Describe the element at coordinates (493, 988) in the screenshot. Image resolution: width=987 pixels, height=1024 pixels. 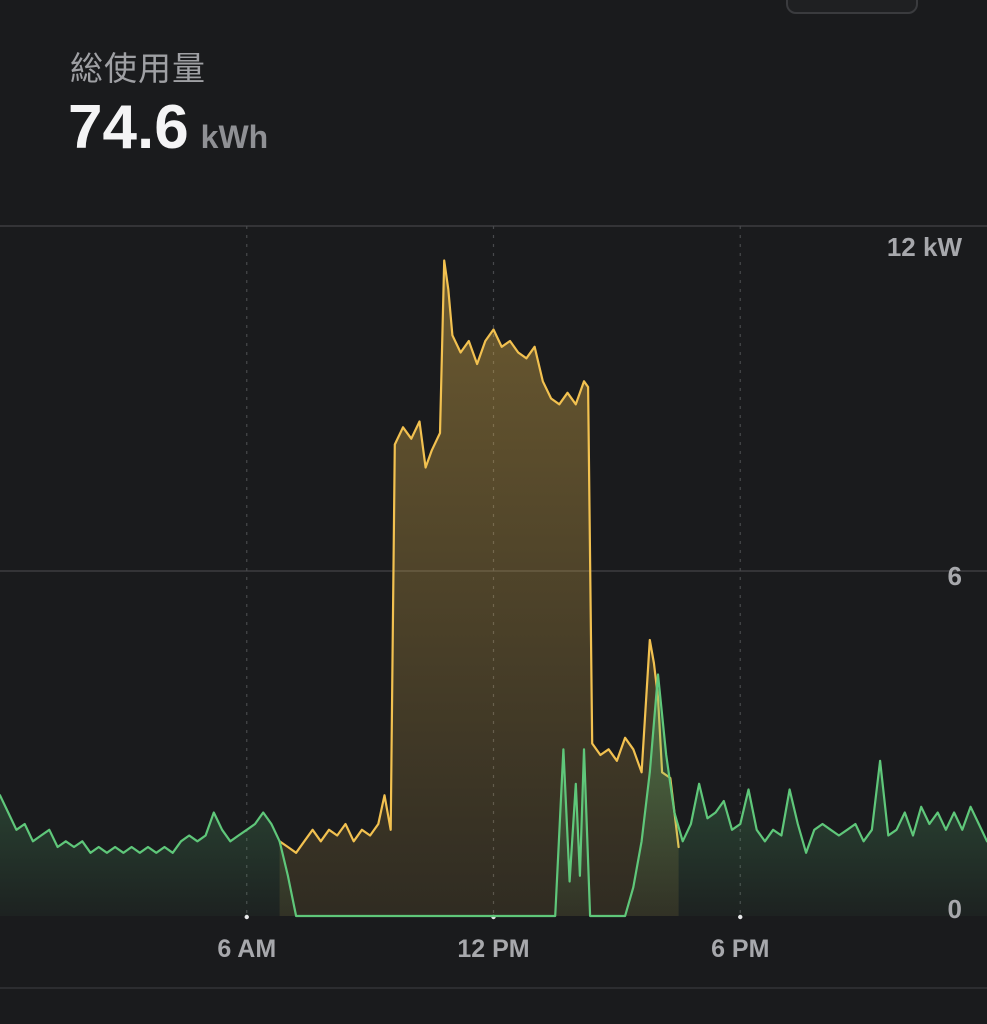
I see `bottom-divider` at that location.